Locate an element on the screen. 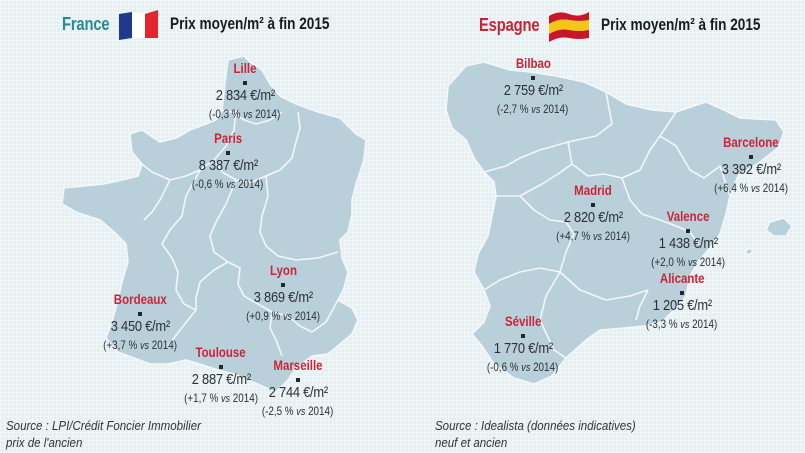  city-change: (+2,0 % vs 2014) is located at coordinates (688, 262).